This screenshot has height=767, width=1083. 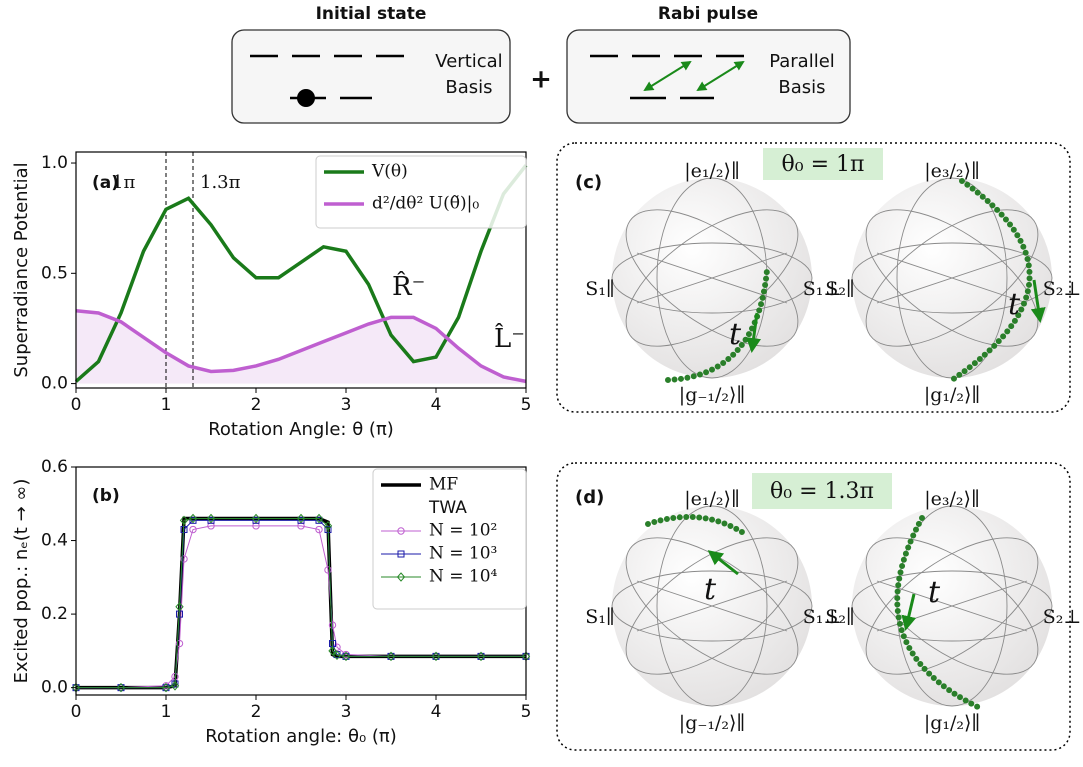 What do you see at coordinates (509, 338) in the screenshot?
I see `annotation: L̂⁻` at bounding box center [509, 338].